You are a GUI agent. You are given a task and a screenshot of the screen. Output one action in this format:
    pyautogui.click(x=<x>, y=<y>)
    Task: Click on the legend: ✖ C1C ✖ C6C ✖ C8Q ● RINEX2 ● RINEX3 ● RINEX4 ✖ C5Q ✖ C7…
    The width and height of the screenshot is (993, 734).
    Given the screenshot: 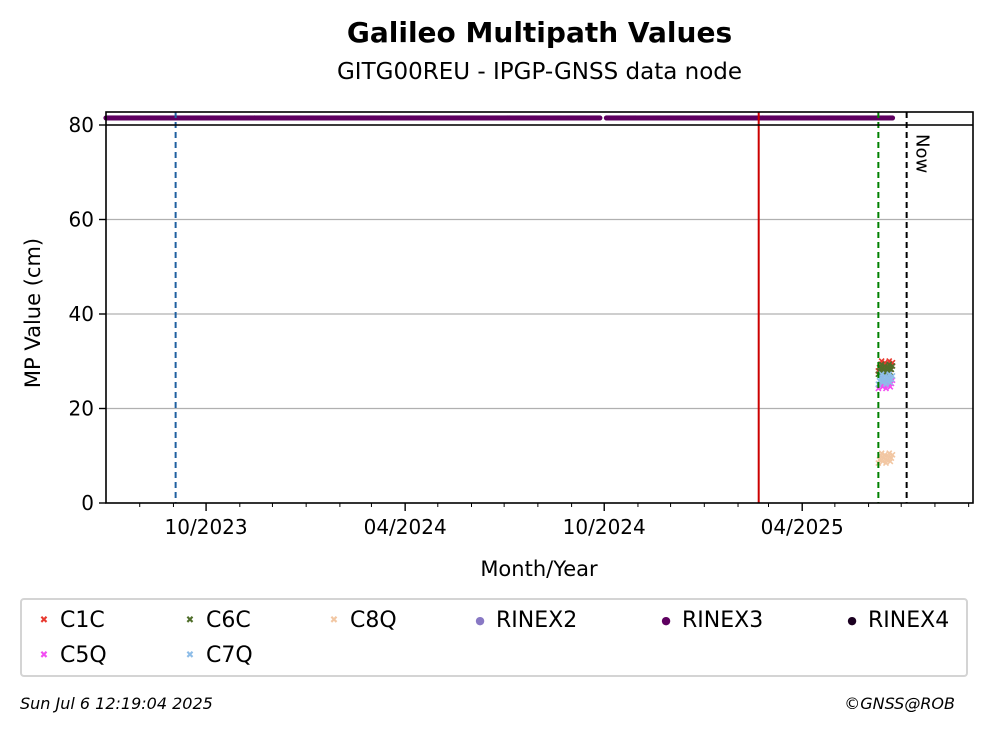 What is the action you would take?
    pyautogui.click(x=494, y=637)
    